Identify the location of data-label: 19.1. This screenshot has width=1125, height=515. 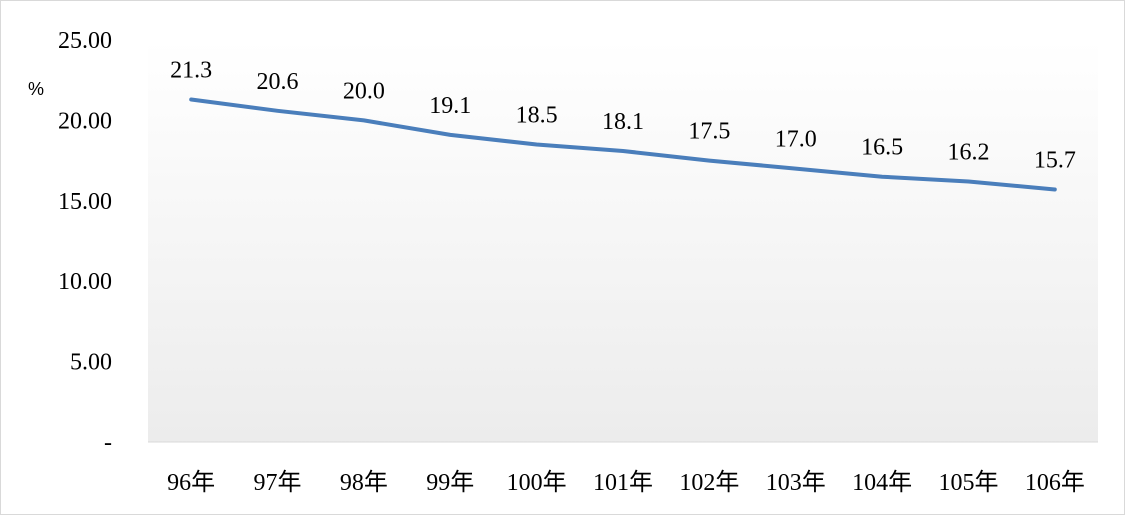
(450, 106).